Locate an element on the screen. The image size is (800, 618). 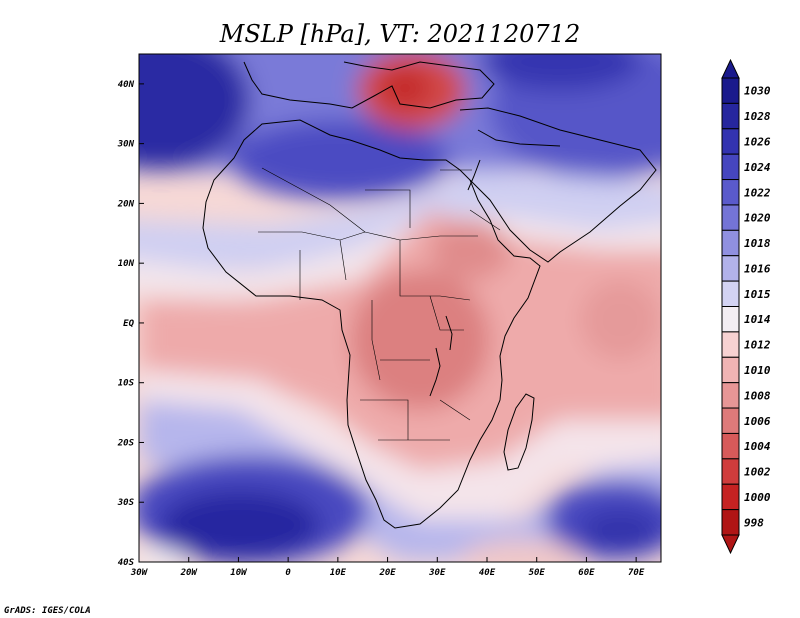
y-tick-label: 30N is located at coordinates (126, 145).